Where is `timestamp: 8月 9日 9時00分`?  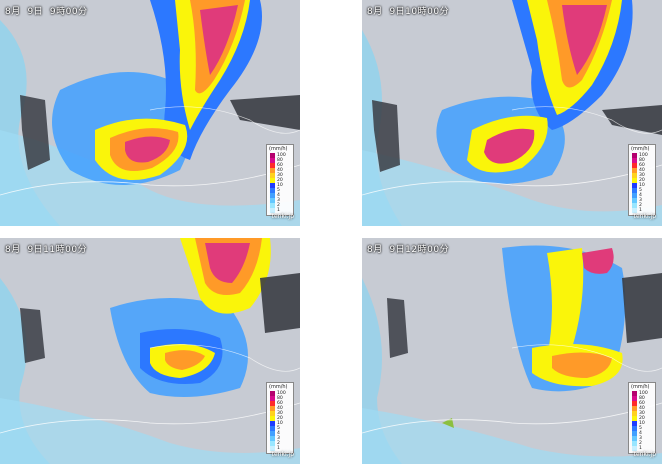
timestamp: 8月 9日 9時00分 is located at coordinates (46, 12).